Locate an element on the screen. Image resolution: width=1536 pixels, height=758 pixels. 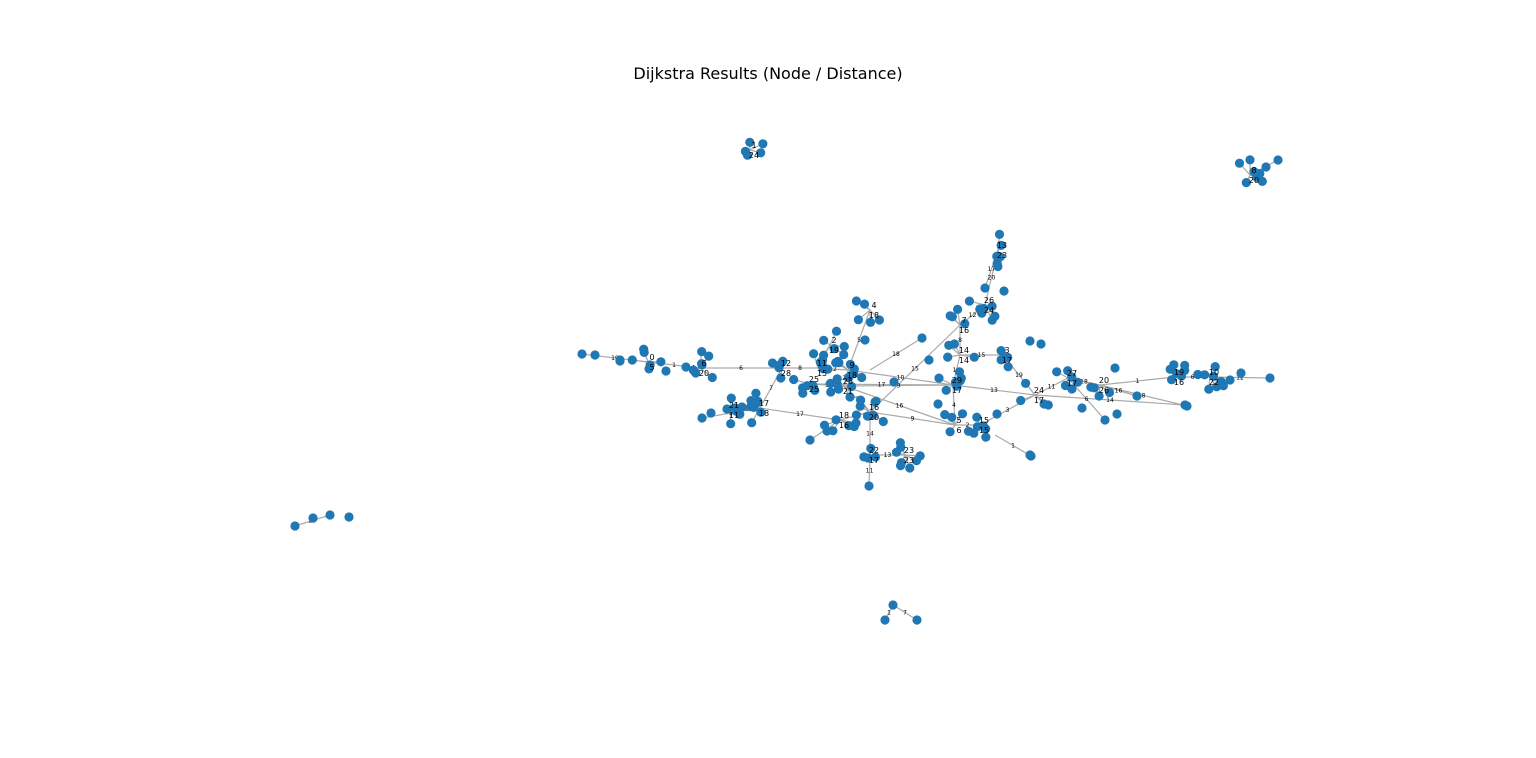
node-distance-label: 18 is located at coordinates (874, 315).